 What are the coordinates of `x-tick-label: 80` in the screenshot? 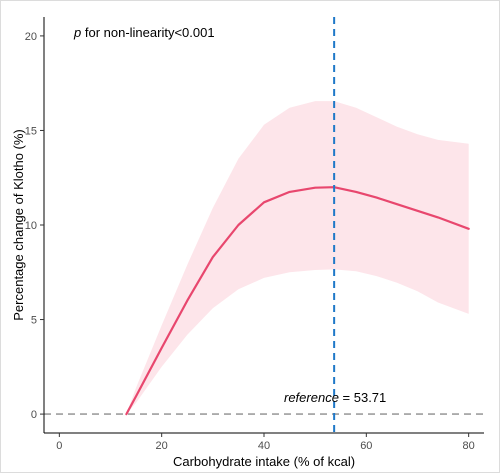 It's located at (469, 446).